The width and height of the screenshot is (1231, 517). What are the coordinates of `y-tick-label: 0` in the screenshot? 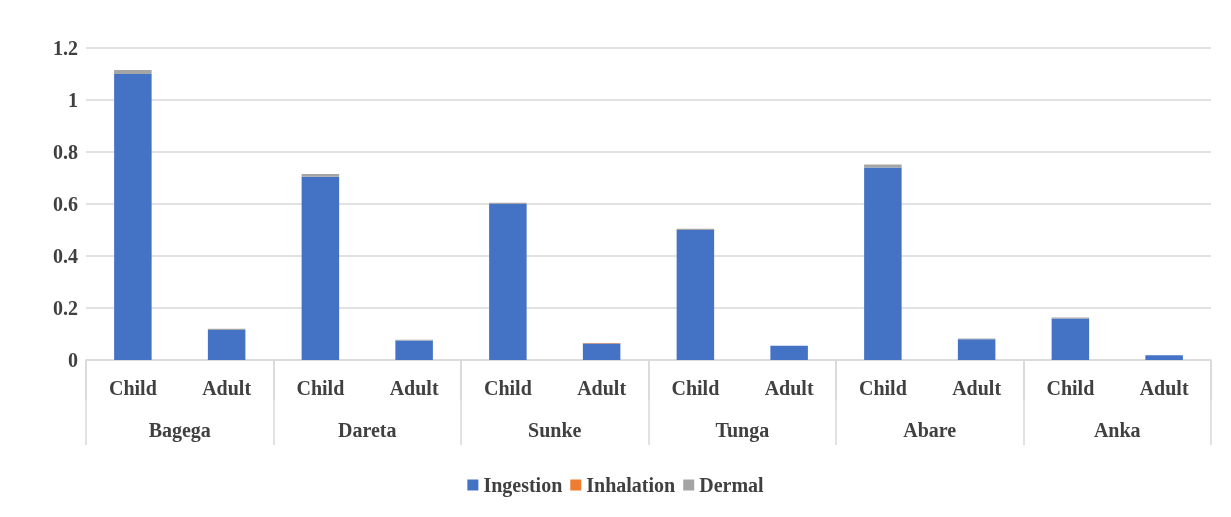 It's located at (73, 360).